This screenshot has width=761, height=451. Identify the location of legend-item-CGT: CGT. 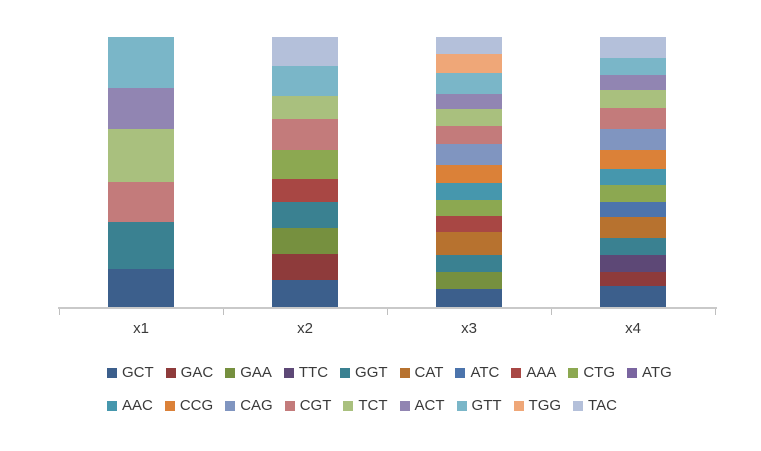
(308, 405).